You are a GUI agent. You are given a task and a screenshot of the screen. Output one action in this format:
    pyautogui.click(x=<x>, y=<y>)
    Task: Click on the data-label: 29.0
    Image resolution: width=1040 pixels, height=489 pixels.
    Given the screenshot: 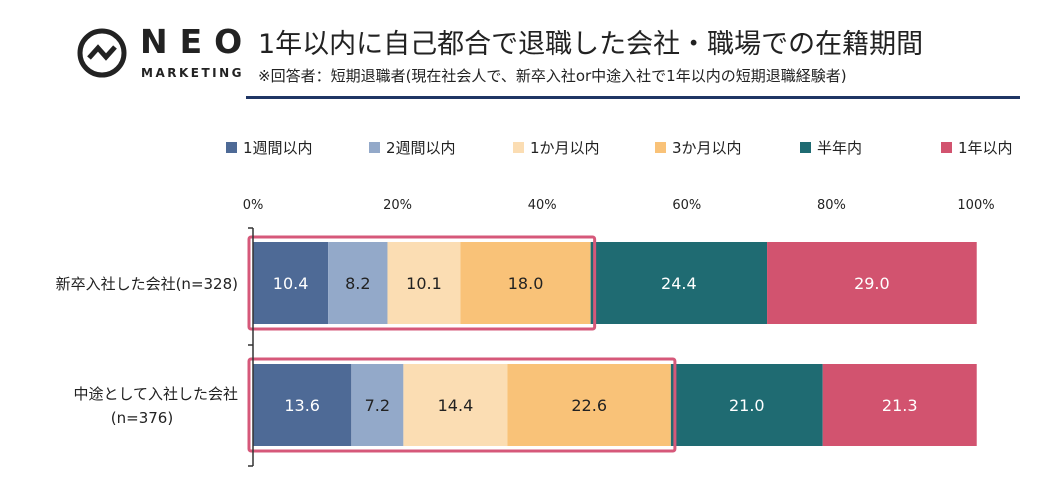 What is the action you would take?
    pyautogui.click(x=872, y=283)
    